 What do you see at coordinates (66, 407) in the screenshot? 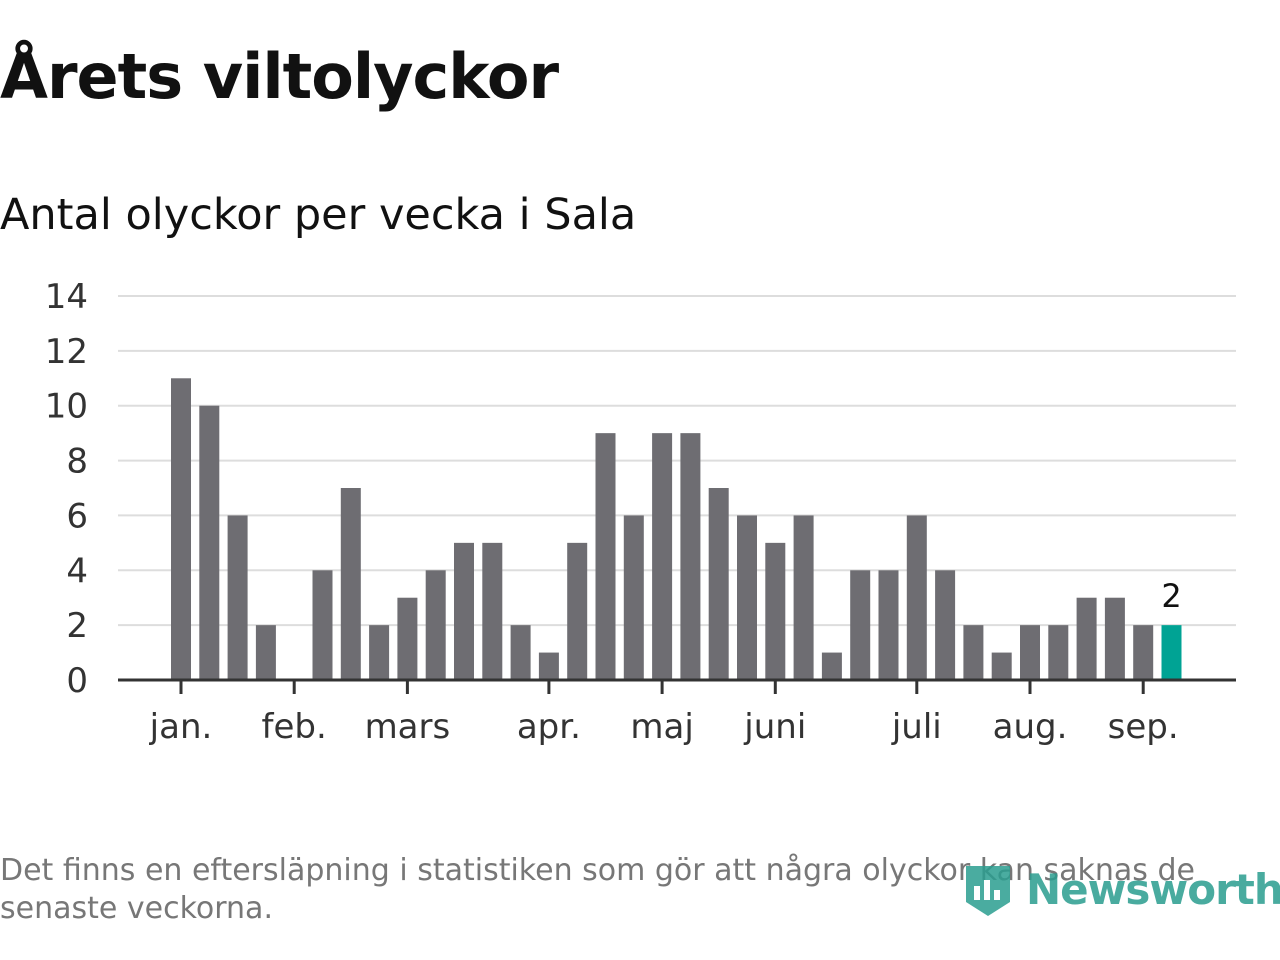
I see `y-tick-label: 10` at bounding box center [66, 407].